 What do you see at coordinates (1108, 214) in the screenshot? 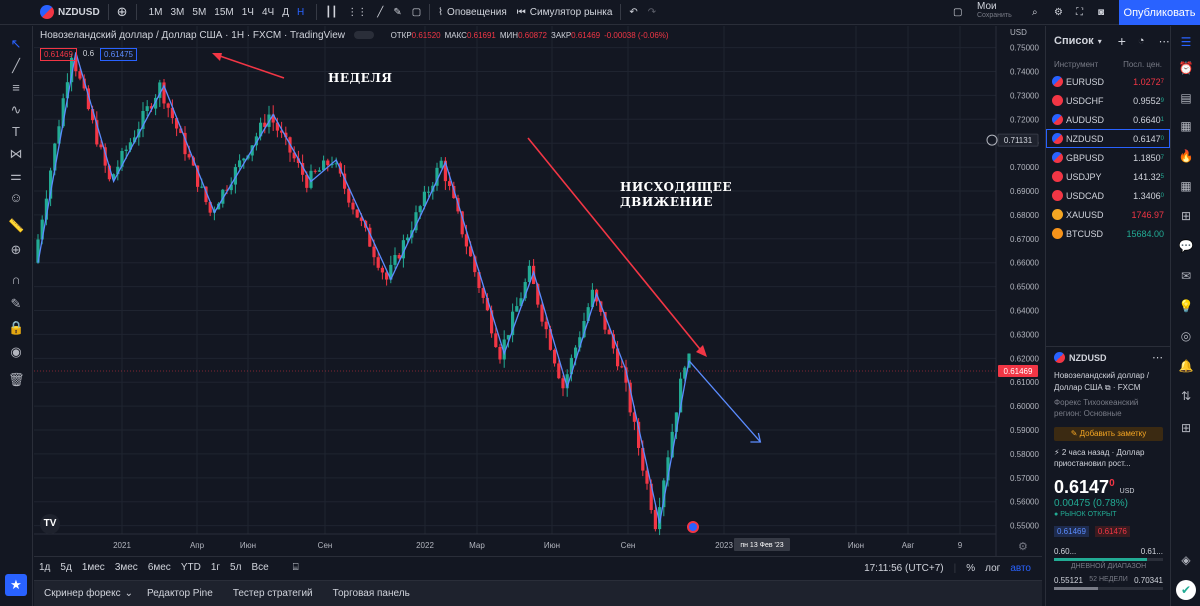
I see `watchlist-row: XAUUSD 1746.97` at bounding box center [1108, 214].